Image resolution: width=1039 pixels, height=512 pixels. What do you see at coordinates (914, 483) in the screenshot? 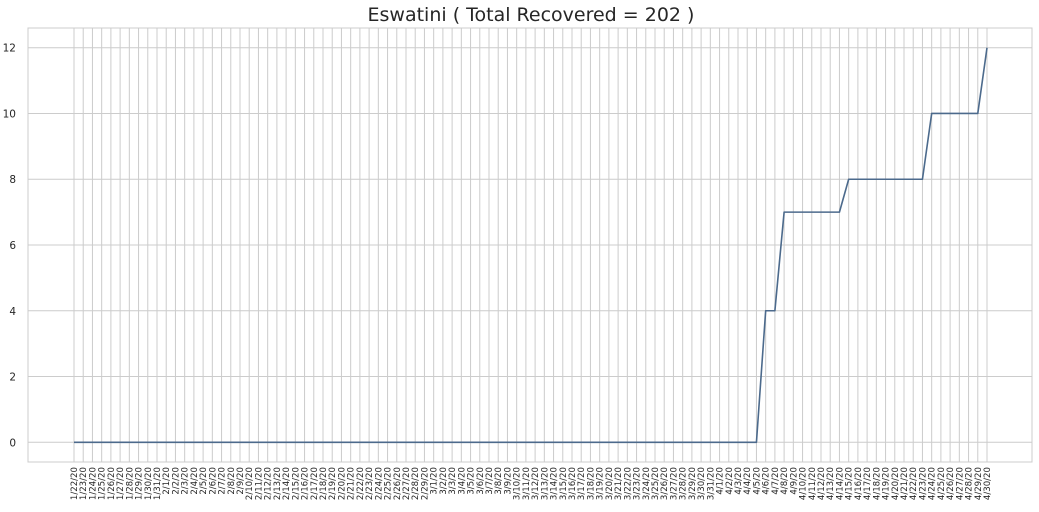
I see `x-tick-label: 4/22/20` at bounding box center [914, 483].